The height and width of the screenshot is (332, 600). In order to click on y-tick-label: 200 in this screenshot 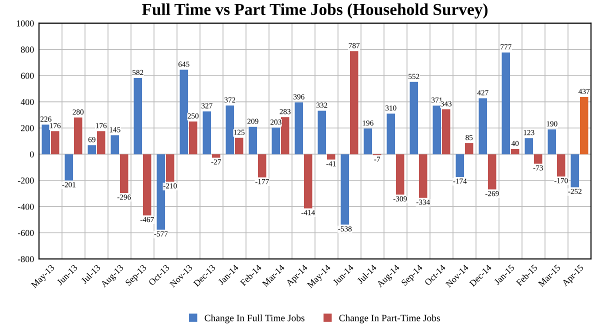, I will do `click(27, 128)`.